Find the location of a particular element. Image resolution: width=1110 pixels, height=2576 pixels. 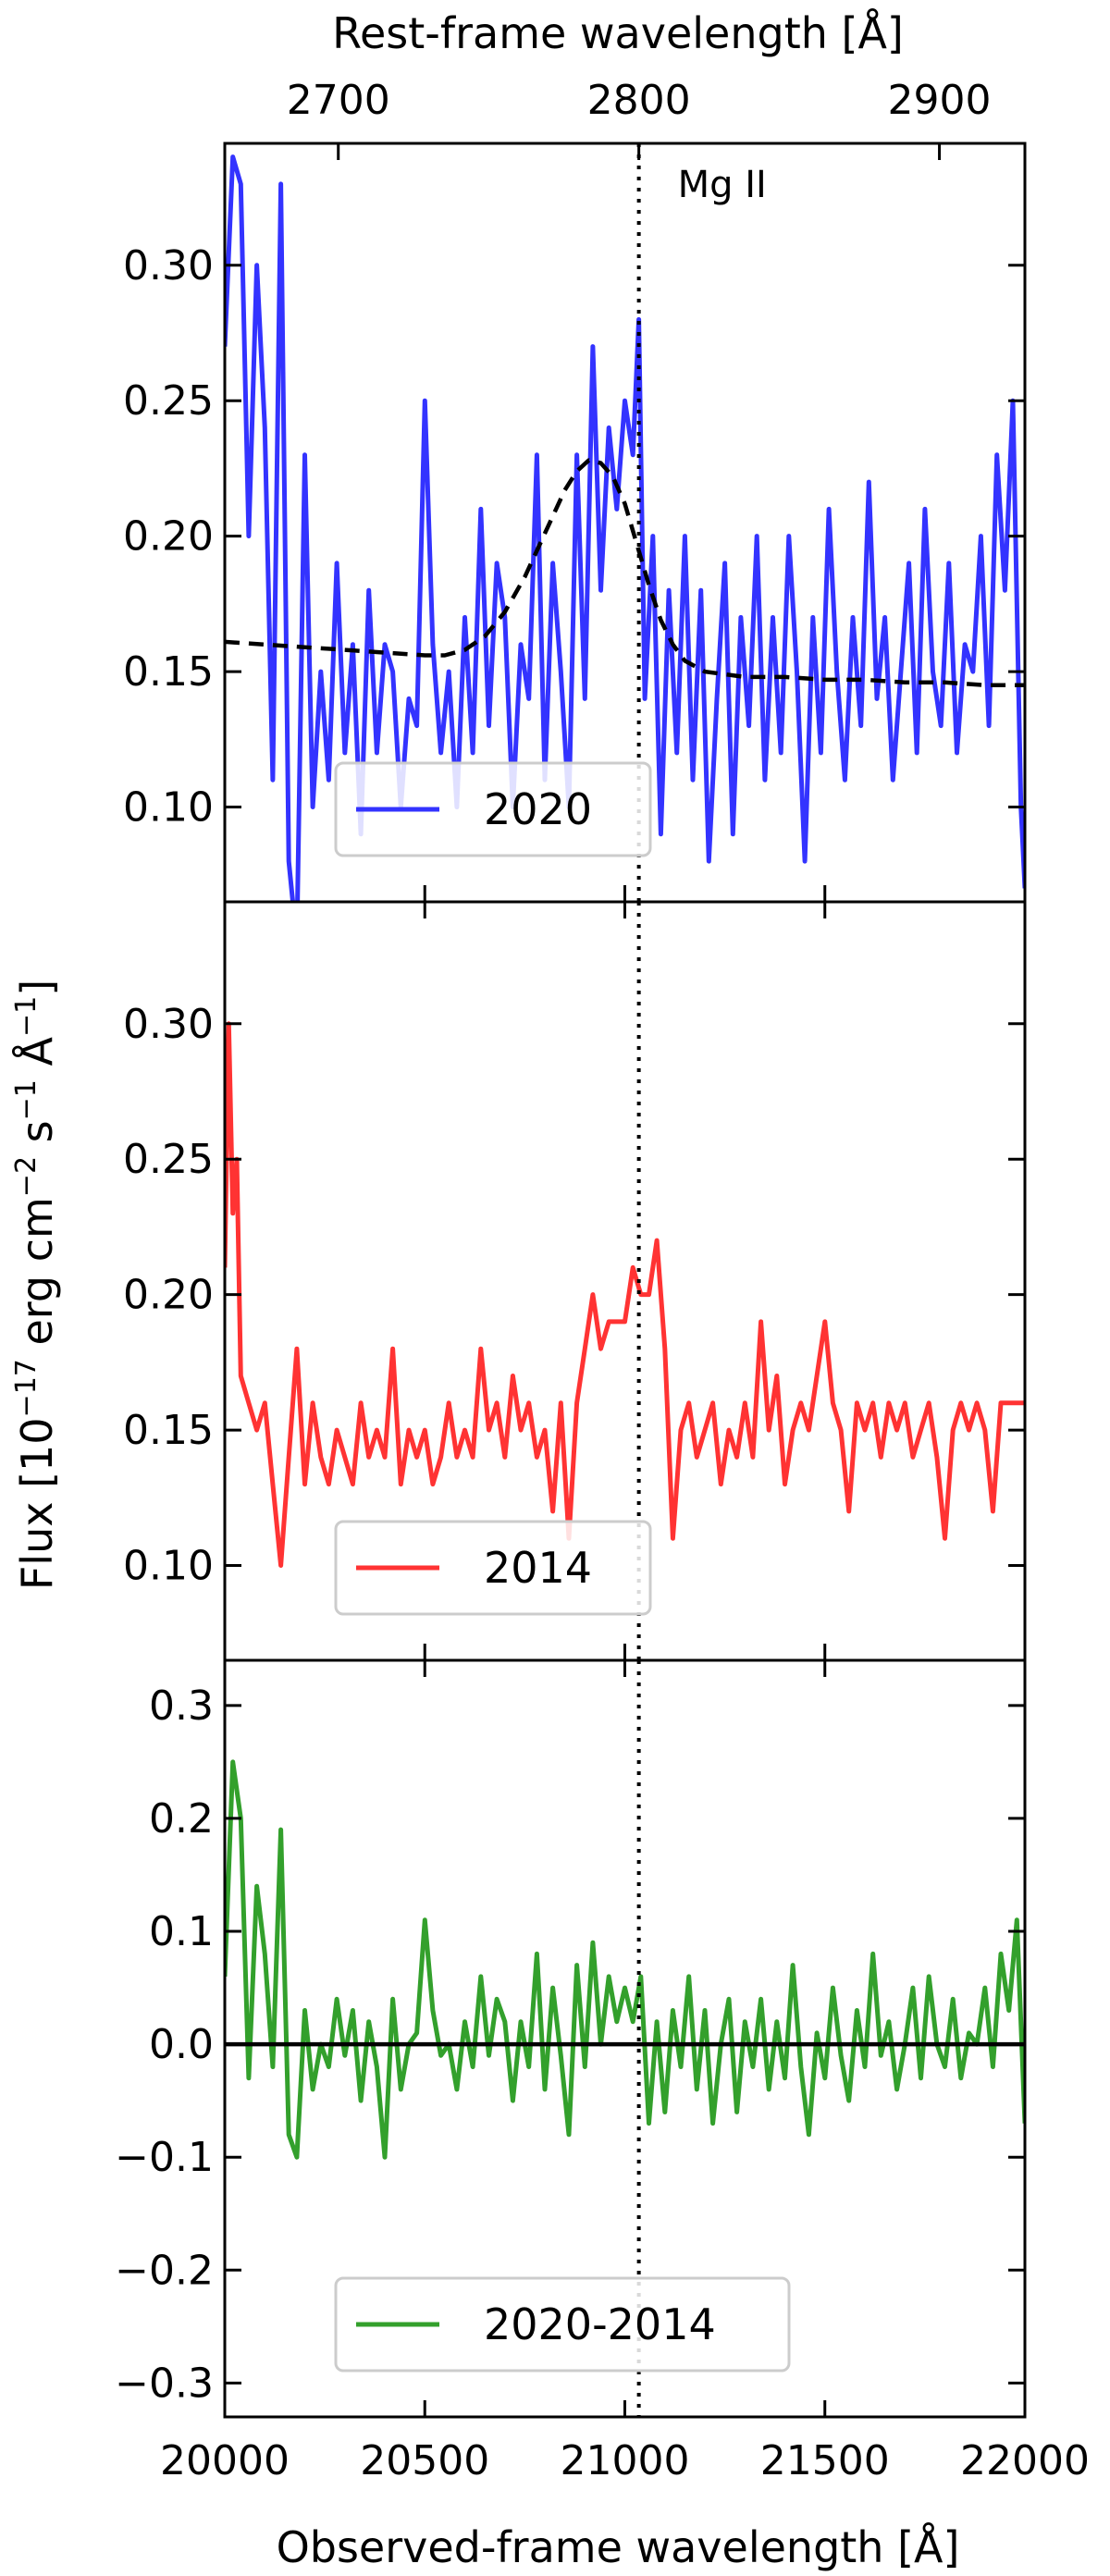

flux-axis-title-base: Flux [10 is located at coordinates (37, 1503).